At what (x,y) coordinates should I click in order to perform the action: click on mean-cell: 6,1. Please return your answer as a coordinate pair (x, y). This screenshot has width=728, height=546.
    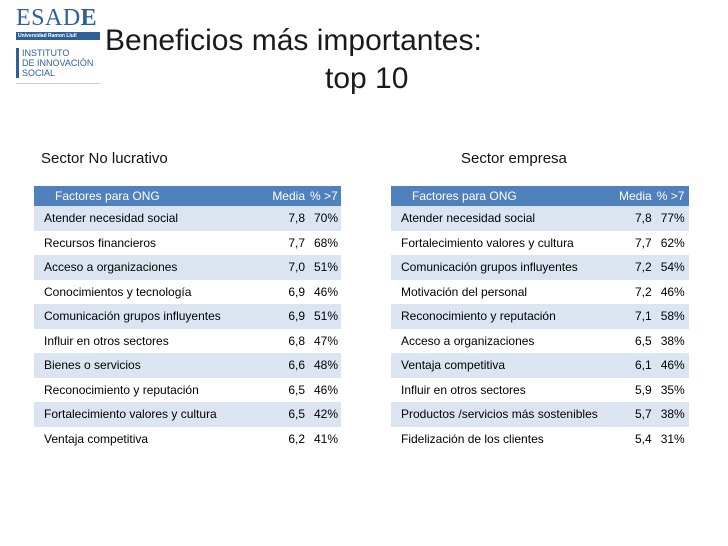
    Looking at the image, I should click on (635, 365).